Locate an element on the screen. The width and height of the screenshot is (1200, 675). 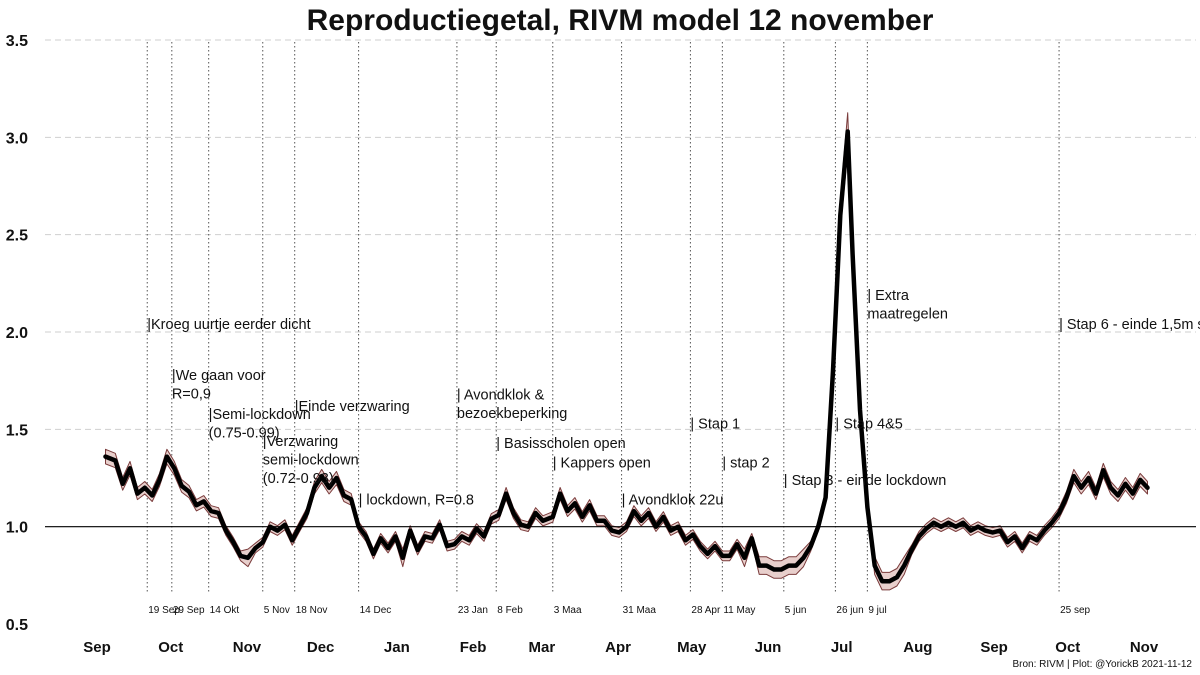
event-annotation-line: maatregelen is located at coordinates (907, 315).